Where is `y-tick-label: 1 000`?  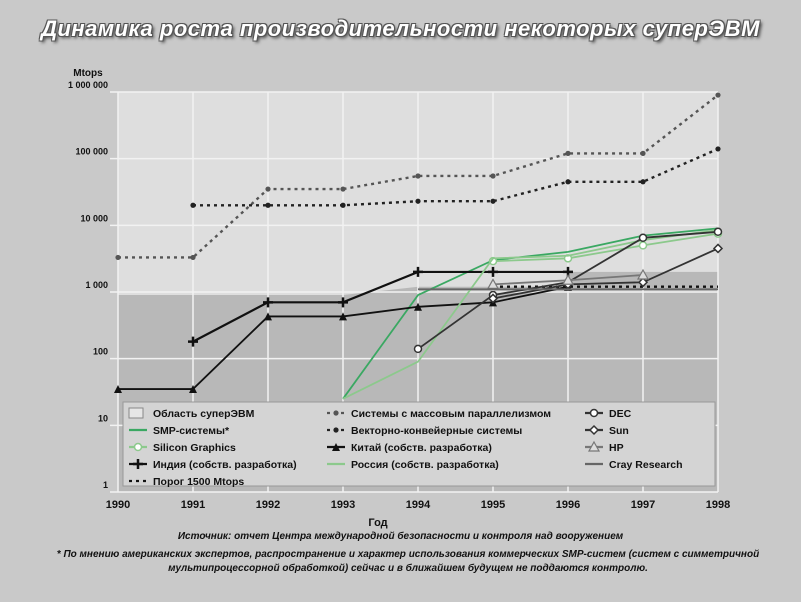
y-tick-label: 1 000 is located at coordinates (96, 285).